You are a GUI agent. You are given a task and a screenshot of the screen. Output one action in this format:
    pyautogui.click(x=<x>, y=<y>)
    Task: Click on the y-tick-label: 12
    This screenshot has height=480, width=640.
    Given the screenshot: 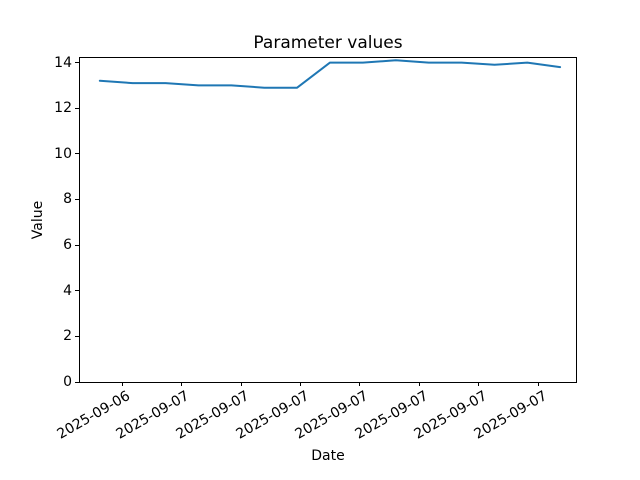 What is the action you would take?
    pyautogui.click(x=63, y=108)
    